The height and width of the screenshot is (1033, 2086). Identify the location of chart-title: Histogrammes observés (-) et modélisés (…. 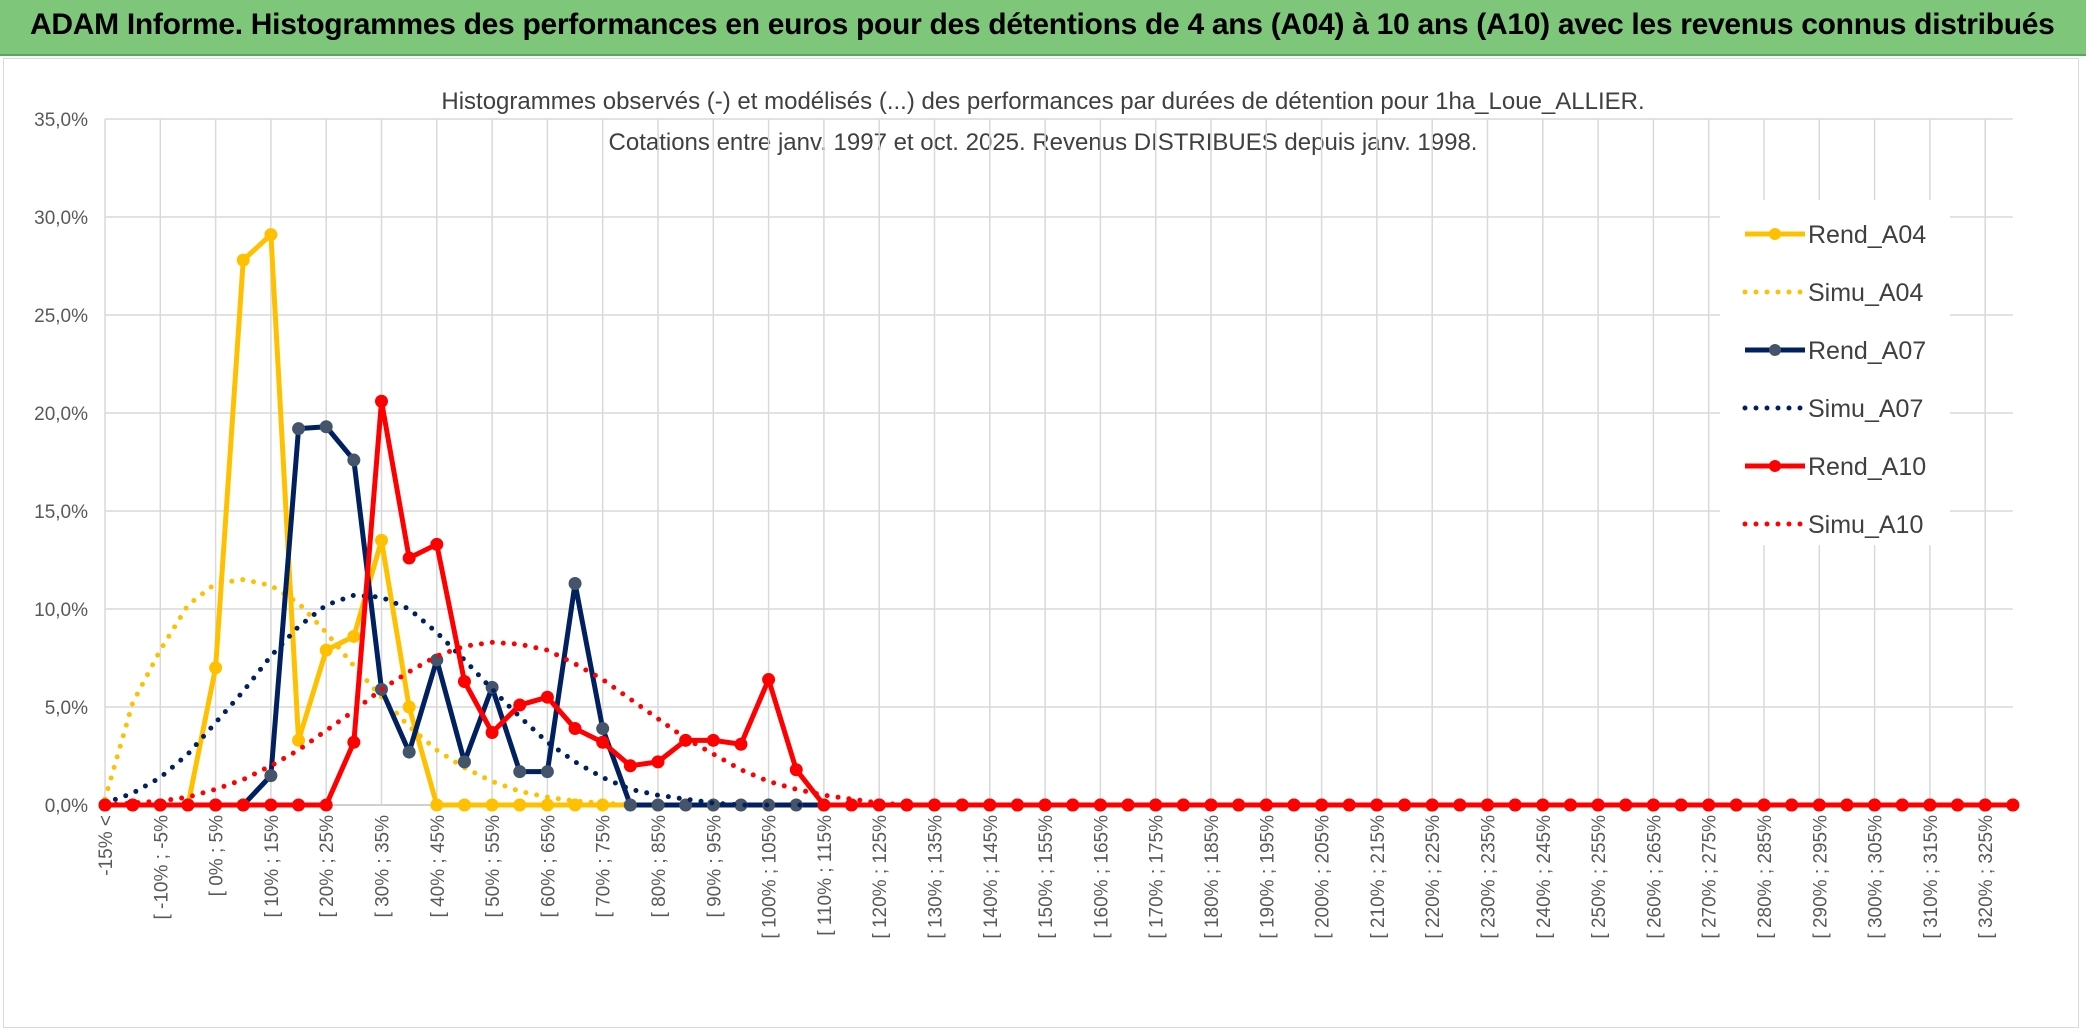
(1042, 101).